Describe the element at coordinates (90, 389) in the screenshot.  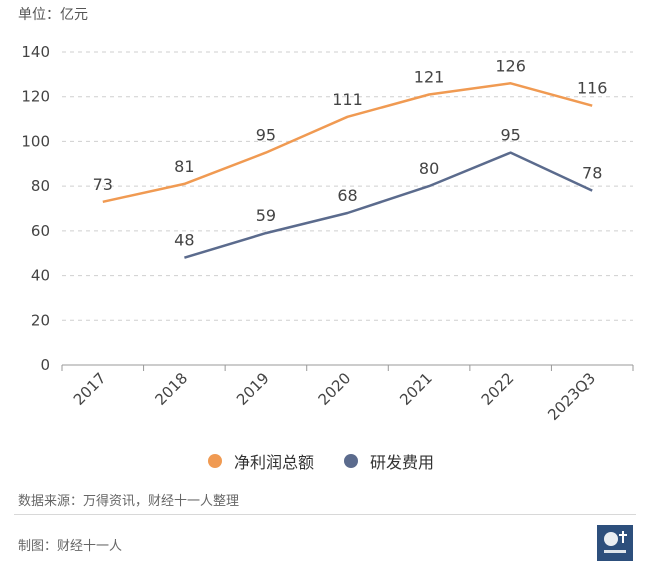
I see `x-tick-label: 2017` at that location.